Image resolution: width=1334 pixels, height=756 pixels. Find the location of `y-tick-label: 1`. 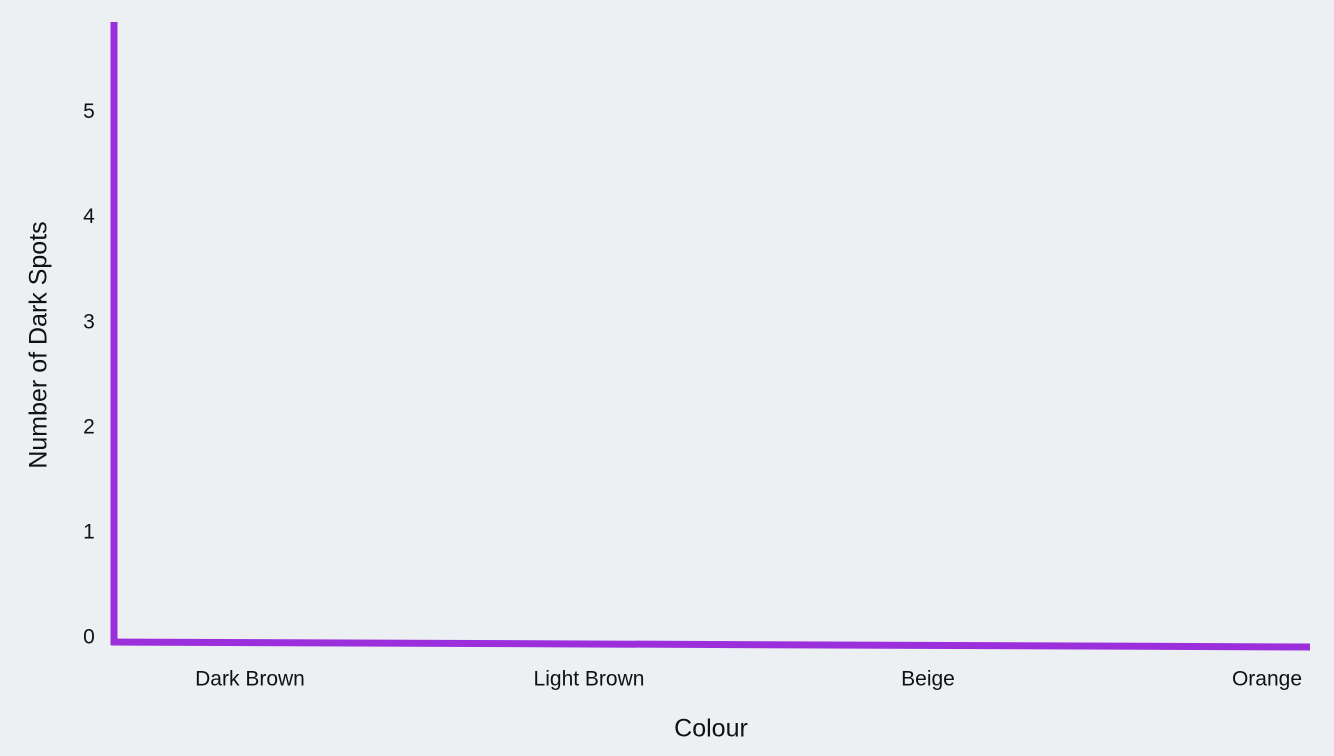

y-tick-label: 1 is located at coordinates (89, 531).